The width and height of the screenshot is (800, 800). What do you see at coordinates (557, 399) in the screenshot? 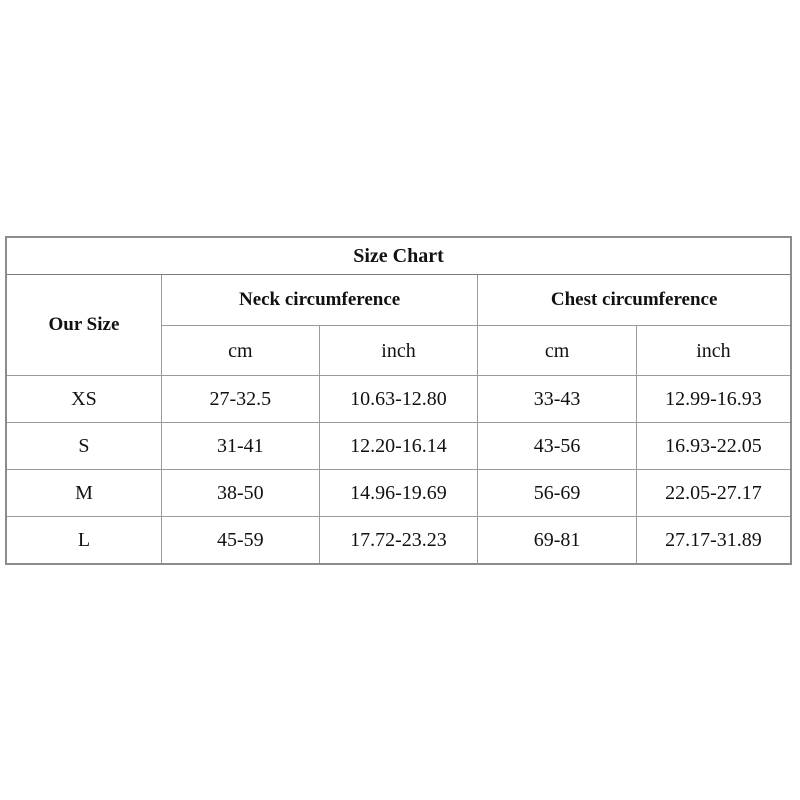
I see `chest-cm-value: 33-43` at bounding box center [557, 399].